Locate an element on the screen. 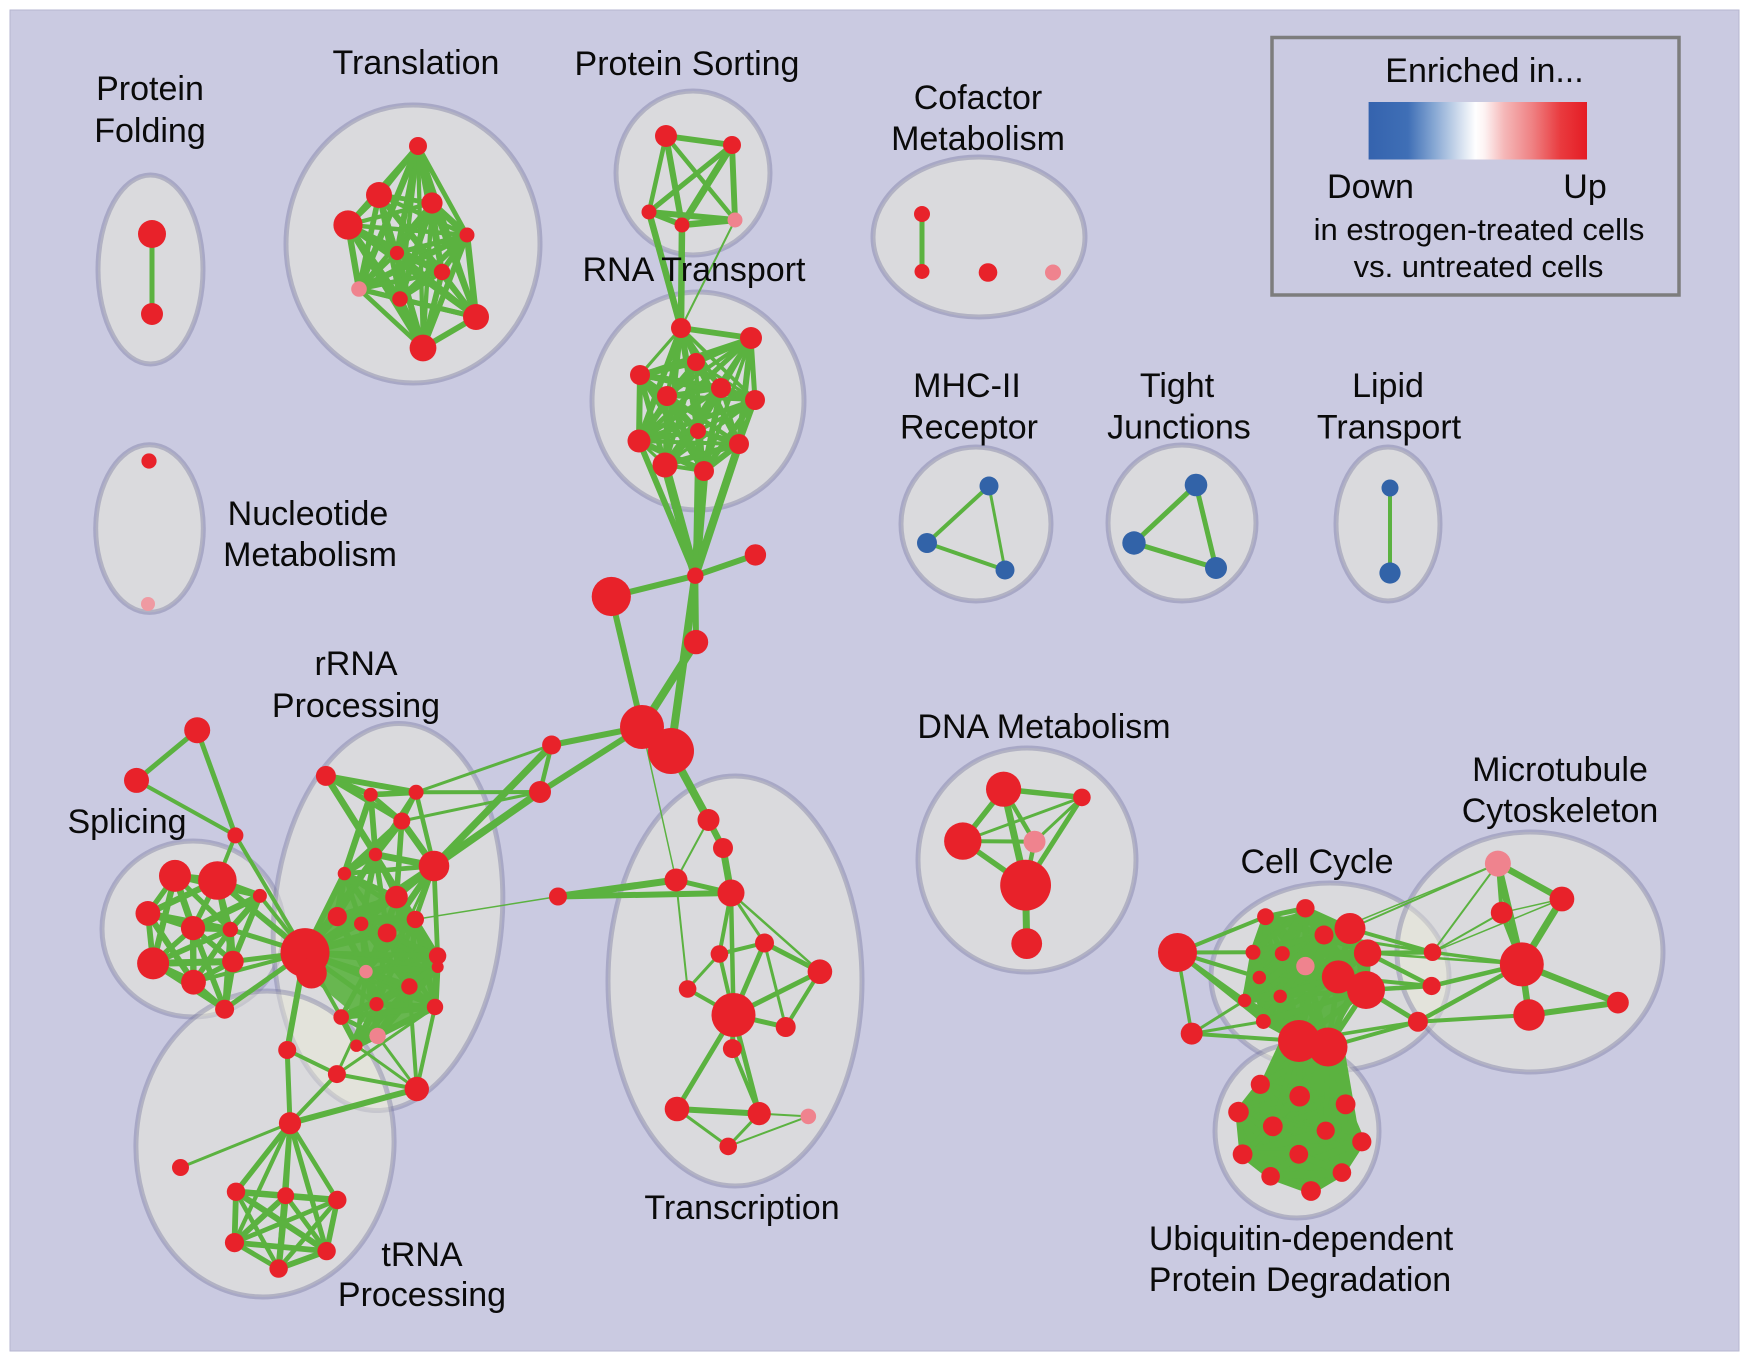 This screenshot has height=1365, width=1750. svg-text: Cell Cycle is located at coordinates (1316, 862).